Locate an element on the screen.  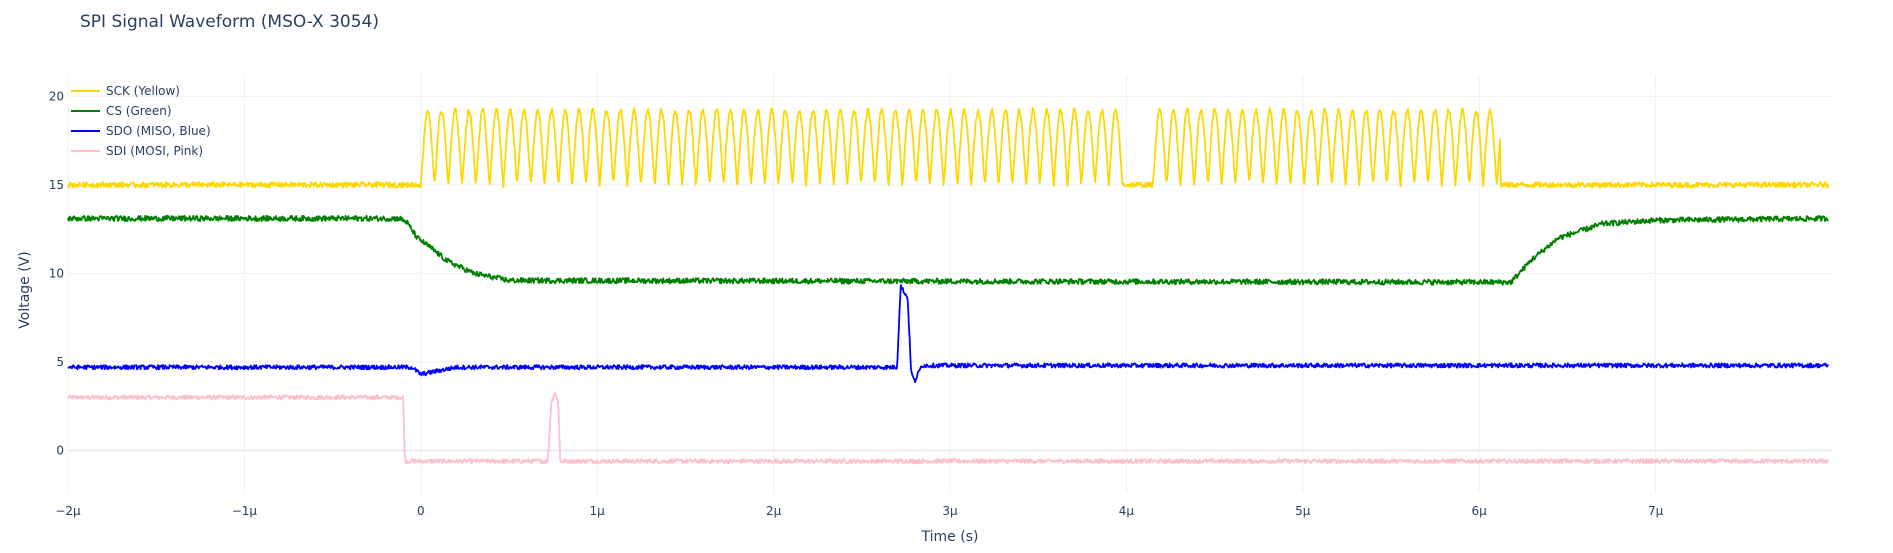
legend-label: SDI (MOSI, Pink) is located at coordinates (154, 151).